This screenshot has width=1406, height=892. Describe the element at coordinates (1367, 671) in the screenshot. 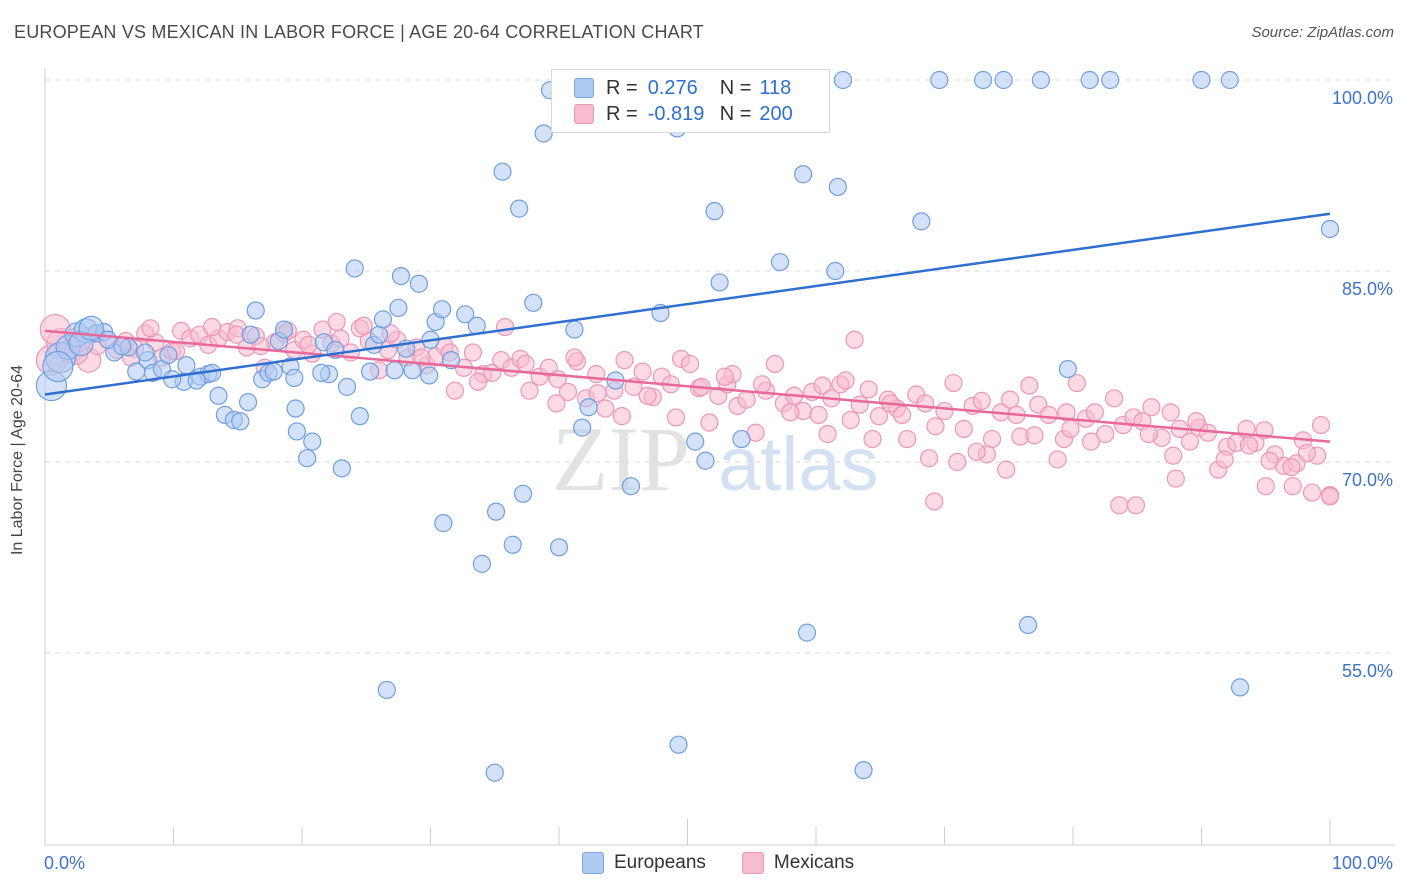

I see `y-tick-label: 55.0%` at that location.